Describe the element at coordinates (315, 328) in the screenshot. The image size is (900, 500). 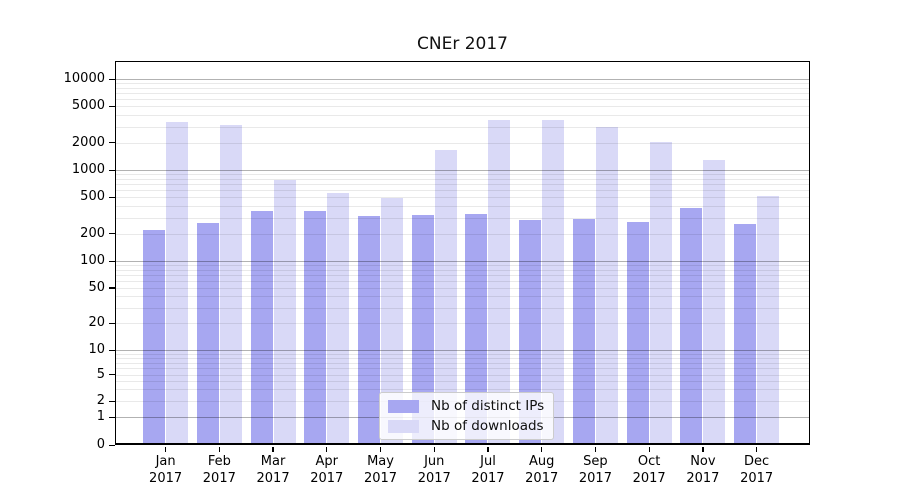
I see `bar-ips-apr` at that location.